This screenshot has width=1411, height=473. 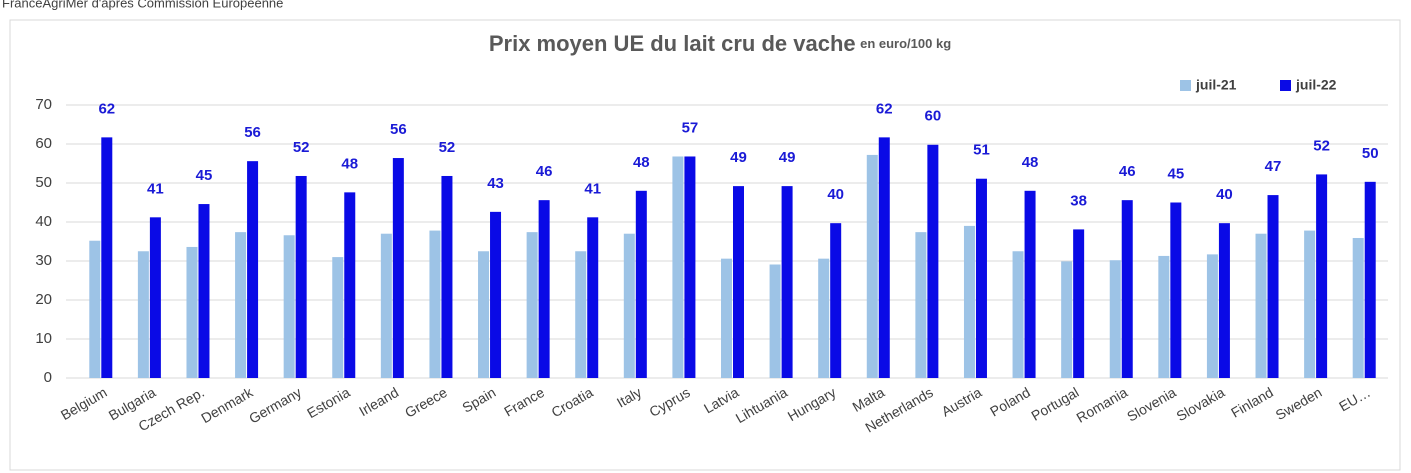 What do you see at coordinates (1054, 404) in the screenshot?
I see `x-tick-label: Portugal` at bounding box center [1054, 404].